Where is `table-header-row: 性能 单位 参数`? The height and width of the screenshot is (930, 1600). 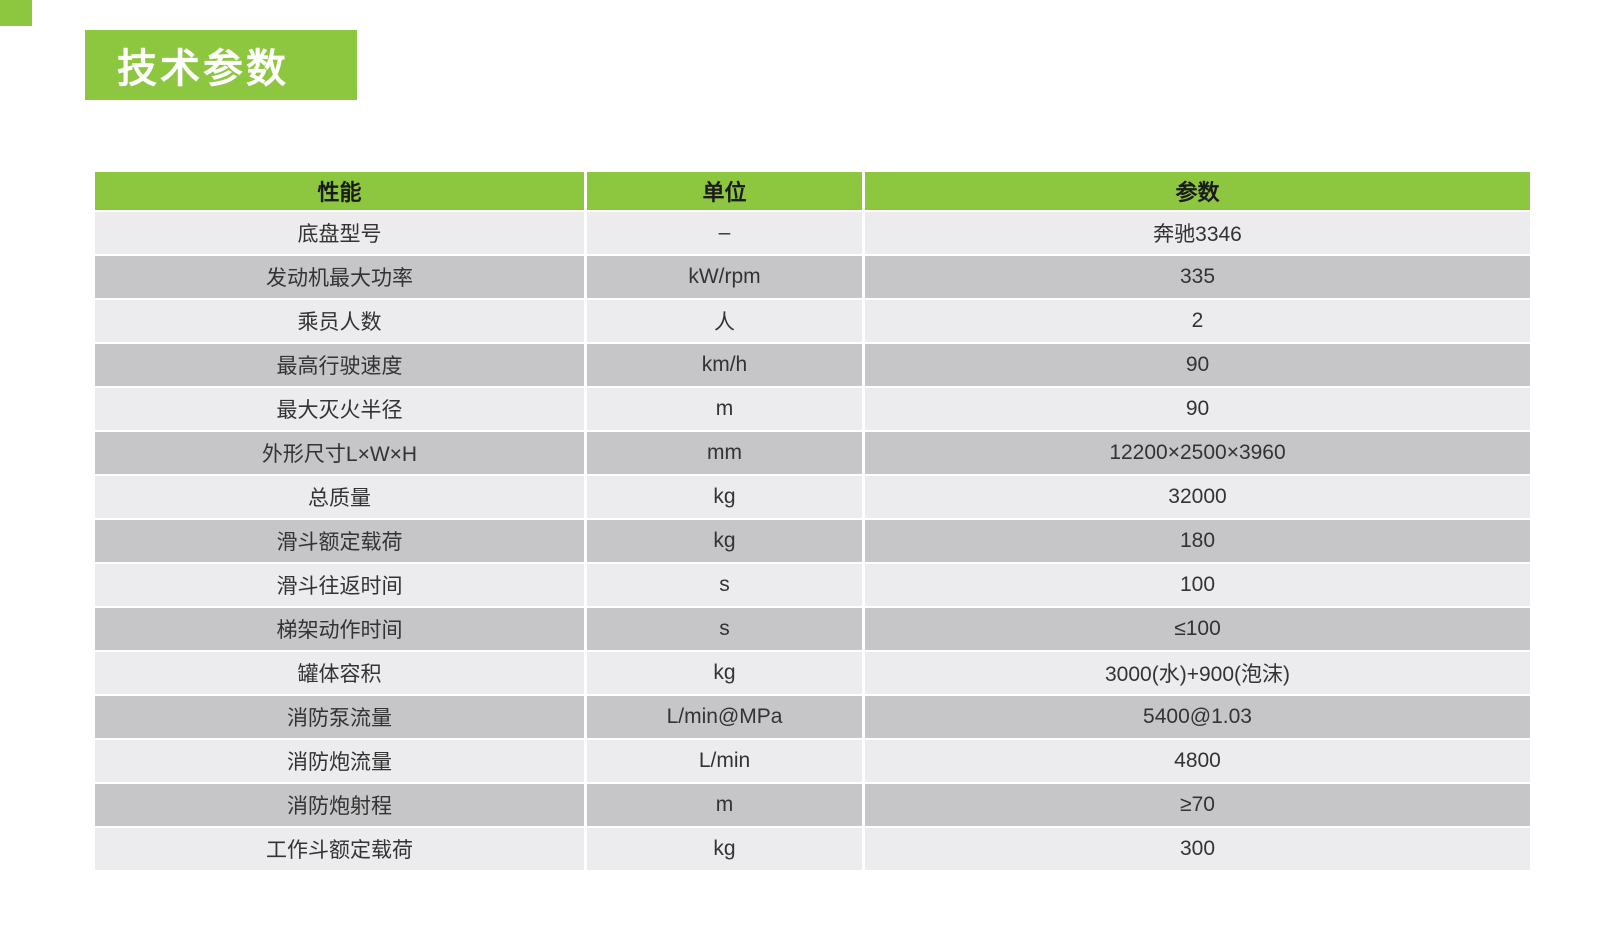
table-header-row: 性能 单位 参数 is located at coordinates (812, 191).